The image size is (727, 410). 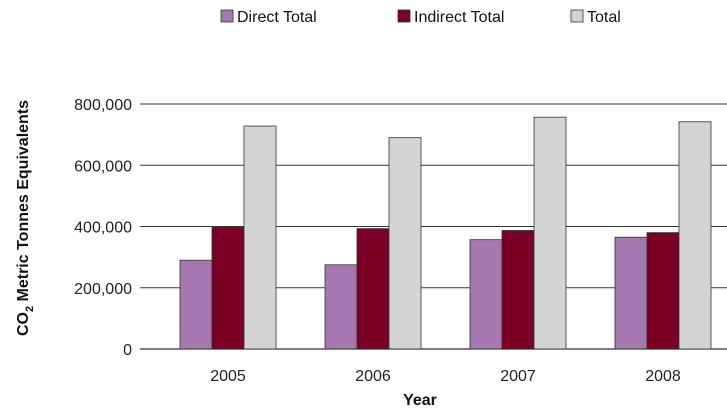 What do you see at coordinates (420, 400) in the screenshot?
I see `x-axis-title: Year` at bounding box center [420, 400].